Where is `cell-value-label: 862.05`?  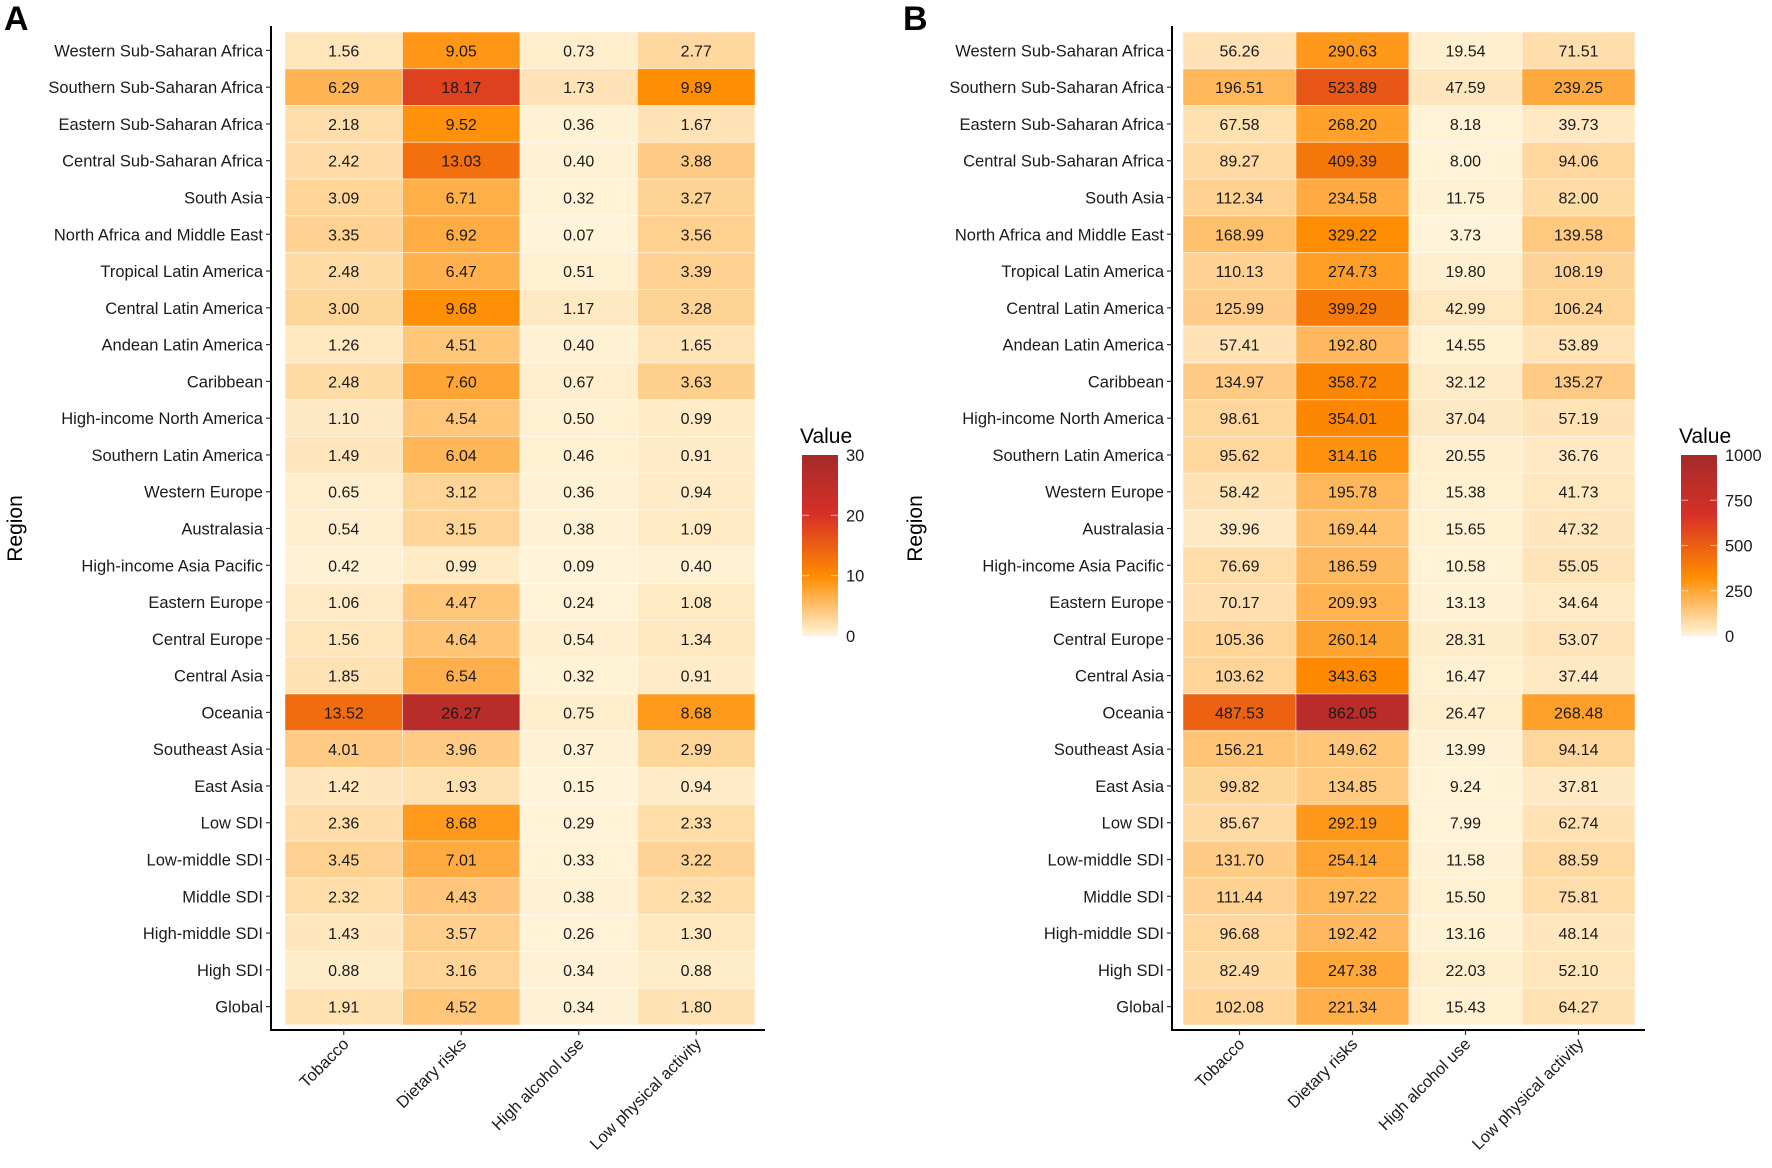
cell-value-label: 862.05 is located at coordinates (1352, 713).